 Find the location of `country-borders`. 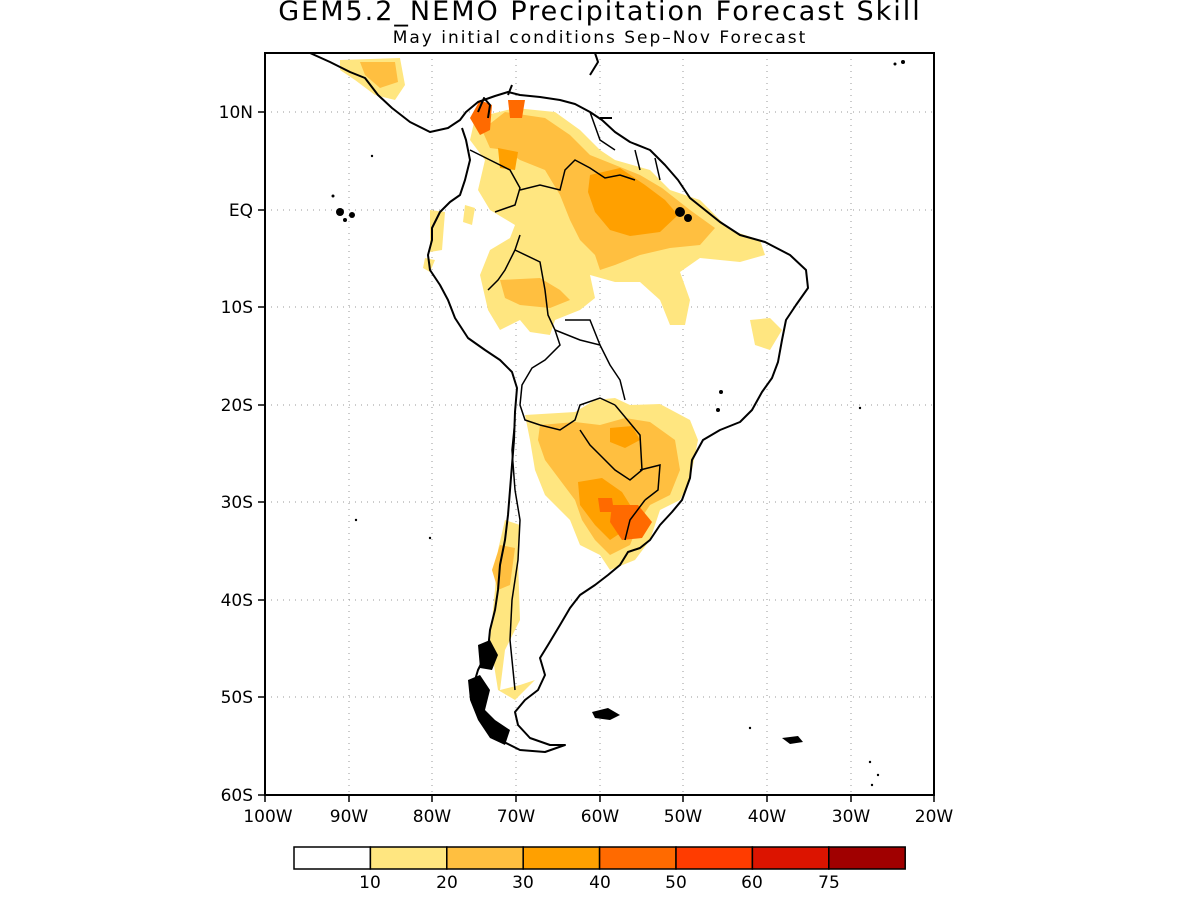

country-borders is located at coordinates (565, 401).